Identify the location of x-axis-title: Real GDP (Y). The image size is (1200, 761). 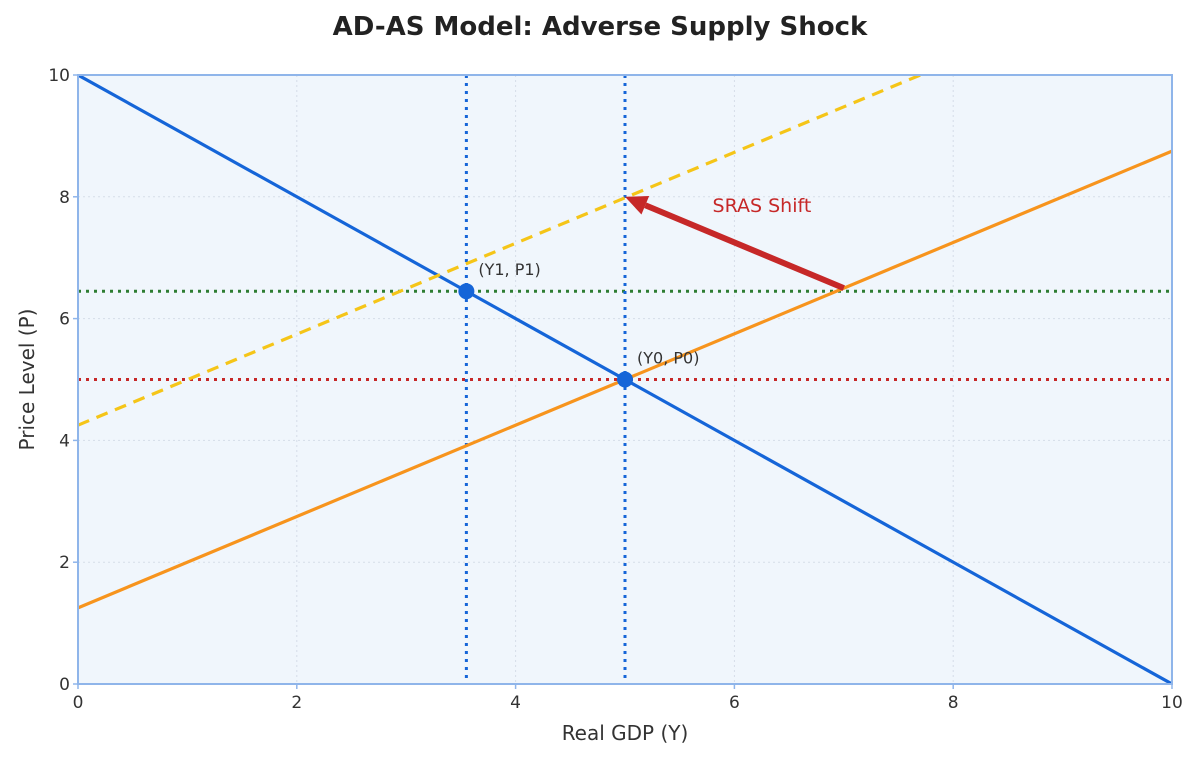
(625, 733).